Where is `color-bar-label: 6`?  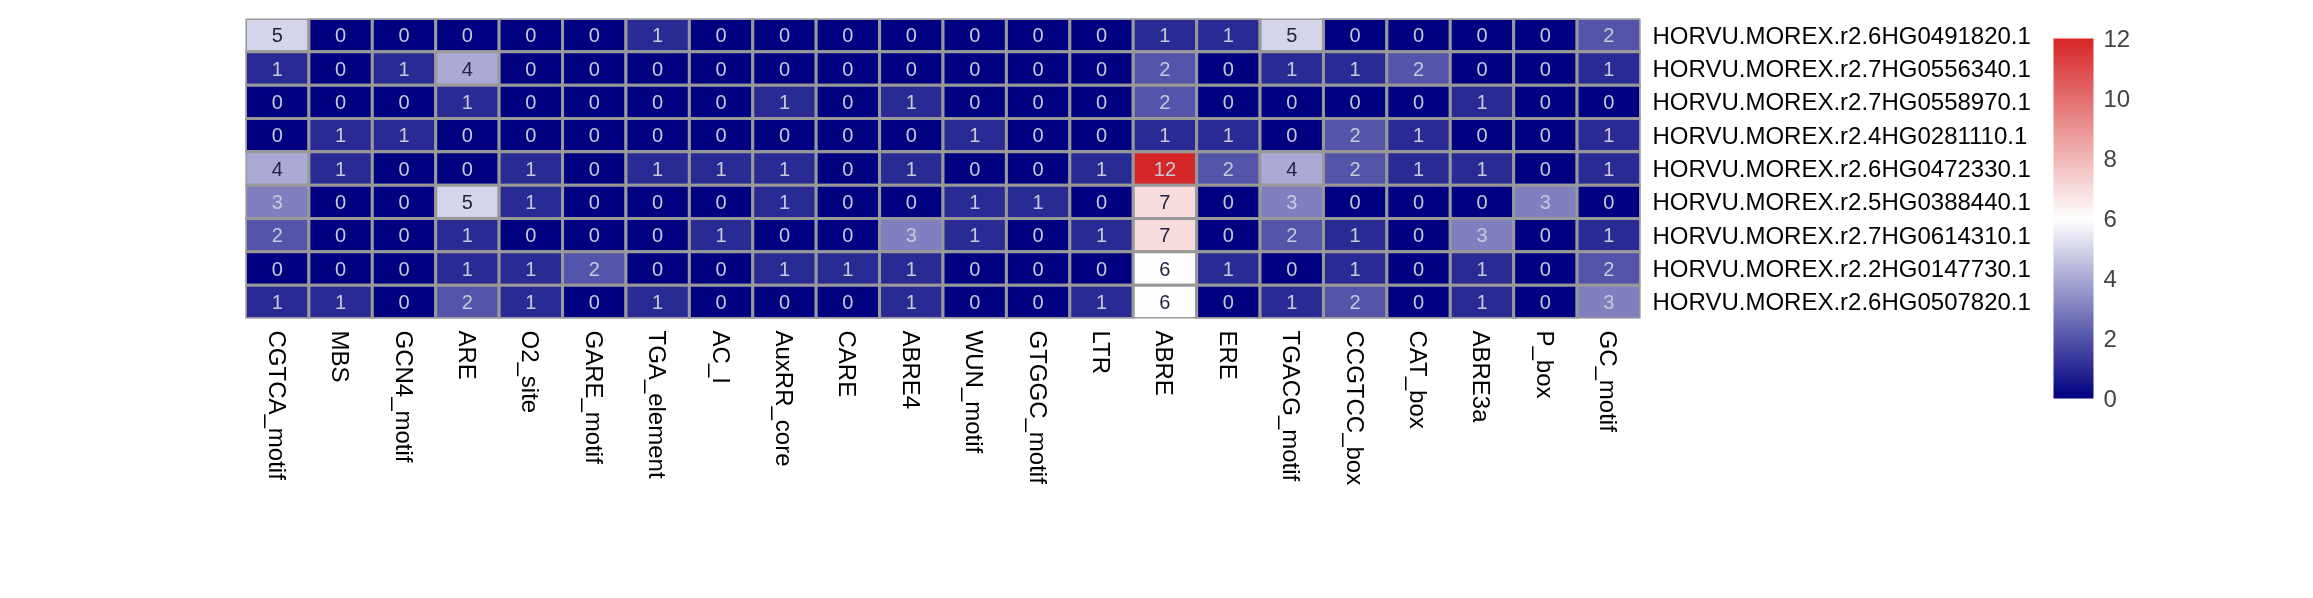
color-bar-label: 6 is located at coordinates (2110, 218).